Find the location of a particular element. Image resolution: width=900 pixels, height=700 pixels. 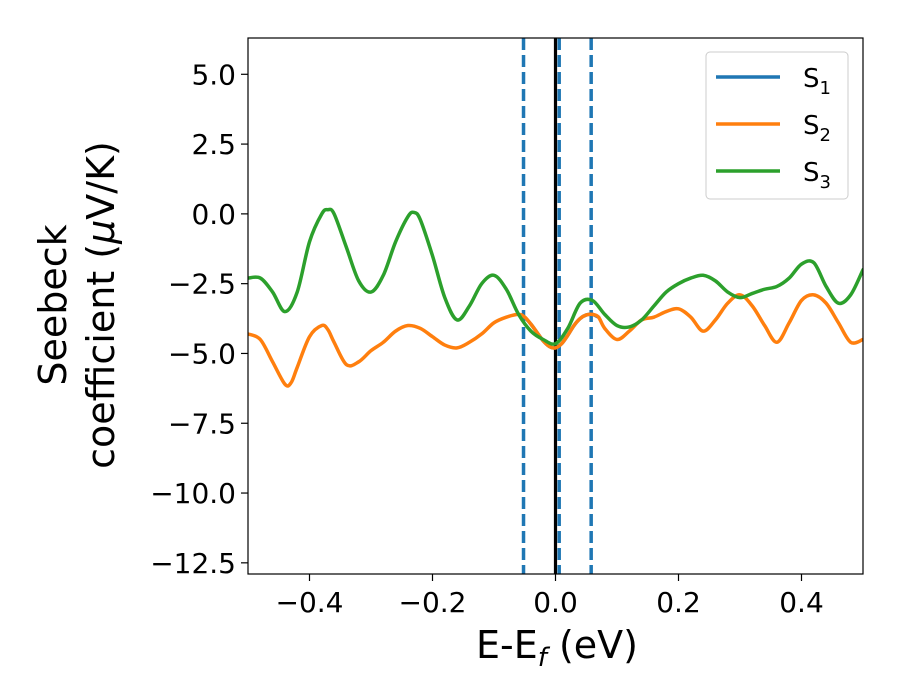

y-tick-label: 5.0 is located at coordinates (213, 74).